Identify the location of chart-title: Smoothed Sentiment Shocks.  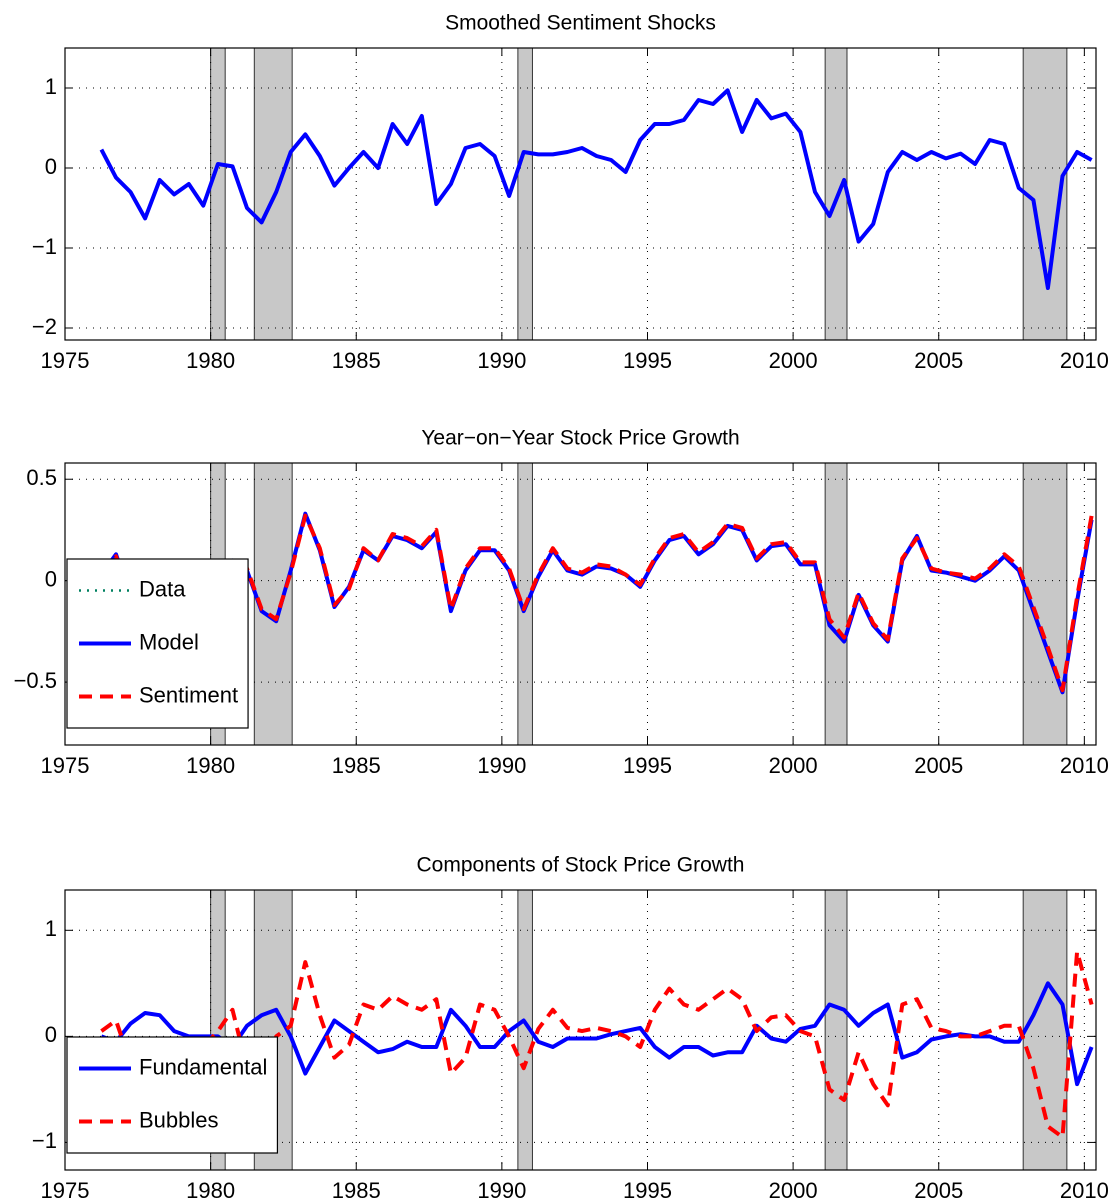
(580, 23).